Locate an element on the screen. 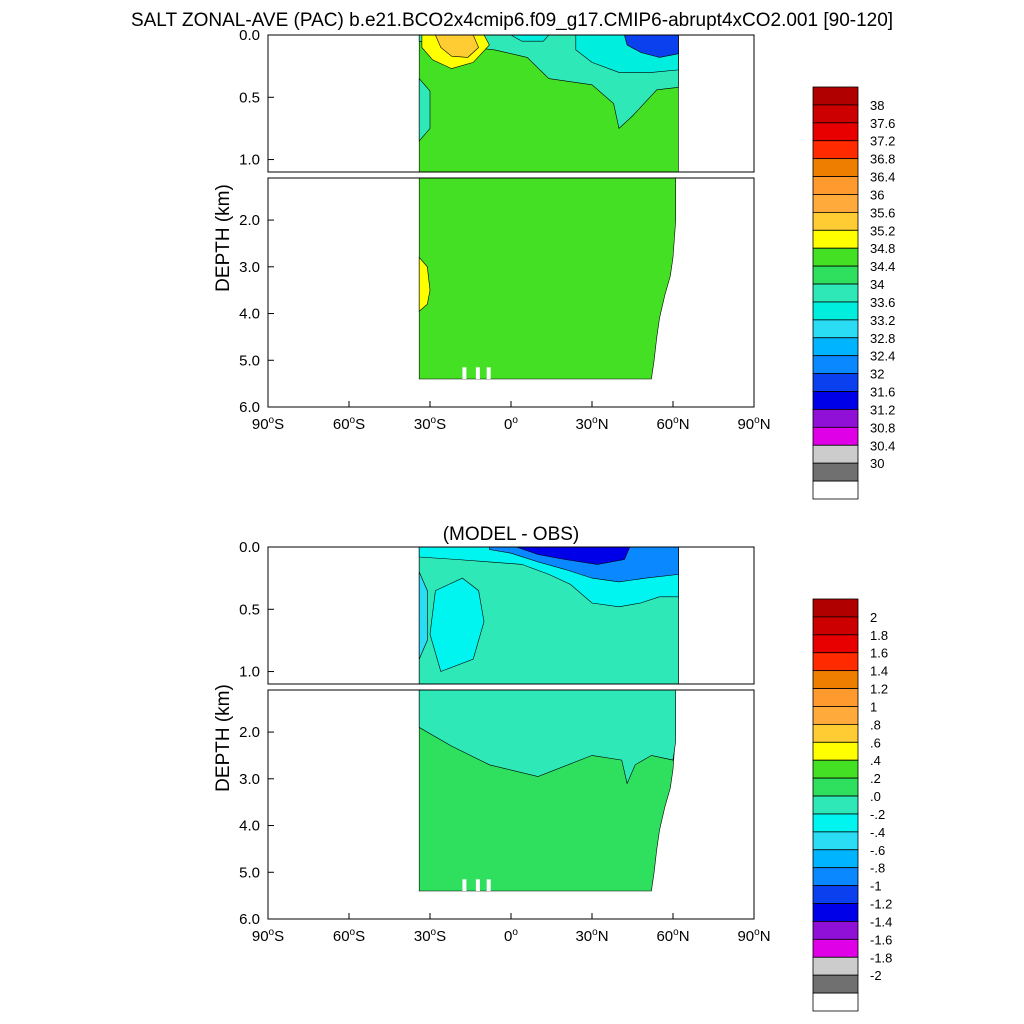  colorbar-label: 33.6 is located at coordinates (882, 302).